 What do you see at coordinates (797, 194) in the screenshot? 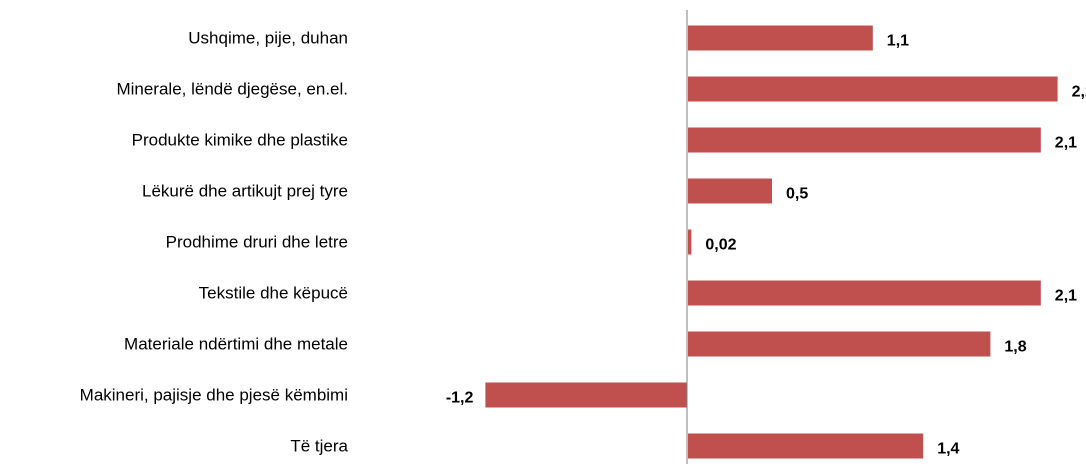
I see `data-label: 0,5` at bounding box center [797, 194].